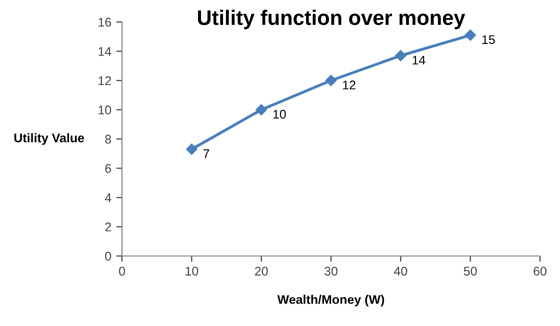 This screenshot has width=560, height=326. Describe the element at coordinates (108, 227) in the screenshot. I see `y-tick-label: 2` at that location.